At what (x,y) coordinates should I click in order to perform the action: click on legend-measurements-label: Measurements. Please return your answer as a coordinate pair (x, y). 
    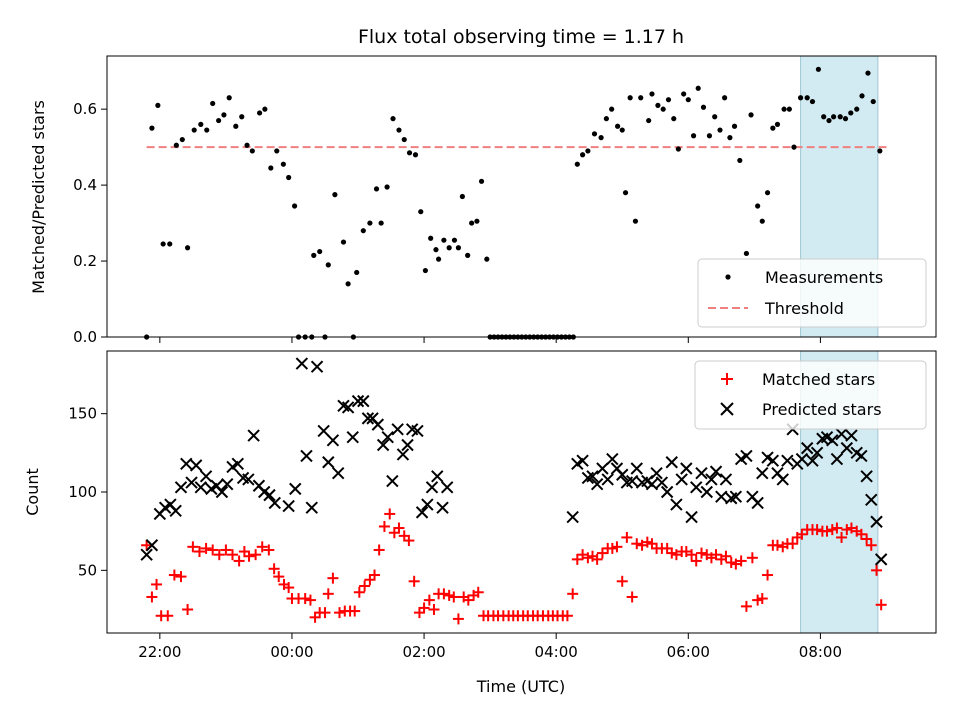
    Looking at the image, I should click on (824, 277).